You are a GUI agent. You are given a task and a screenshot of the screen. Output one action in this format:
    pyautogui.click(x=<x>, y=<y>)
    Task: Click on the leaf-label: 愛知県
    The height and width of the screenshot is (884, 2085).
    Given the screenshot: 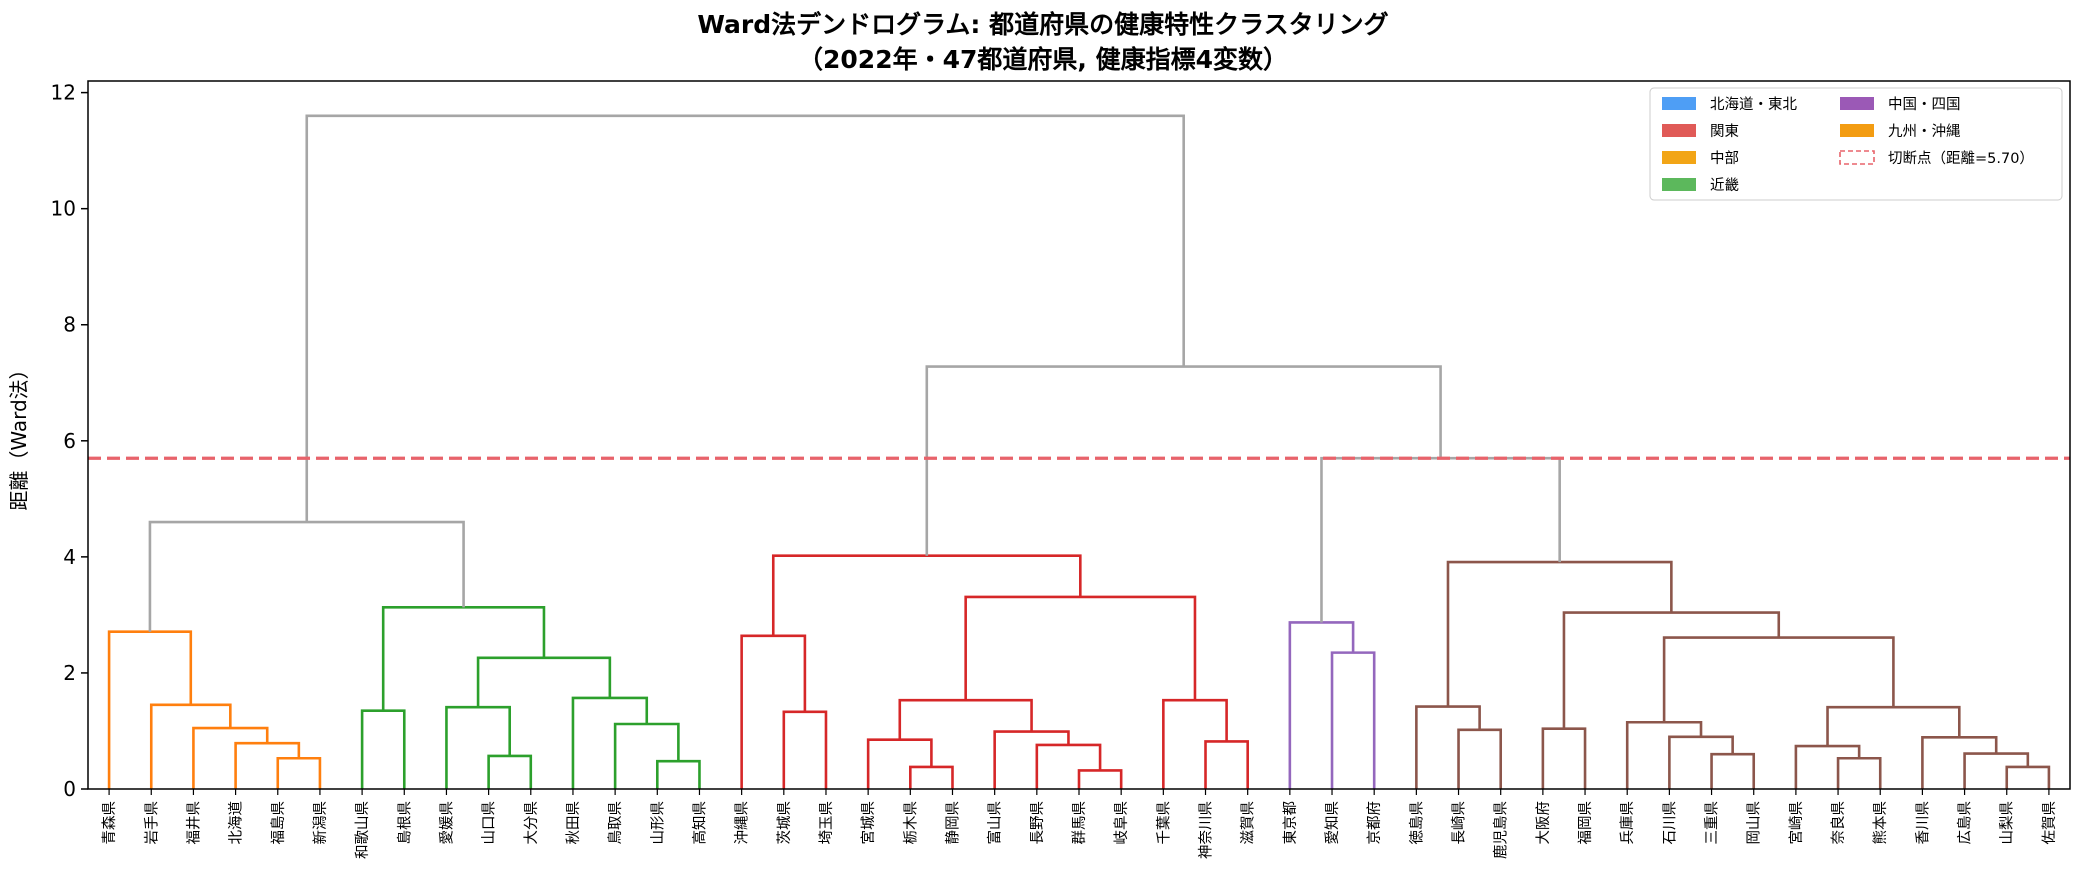 What is the action you would take?
    pyautogui.click(x=1332, y=823)
    